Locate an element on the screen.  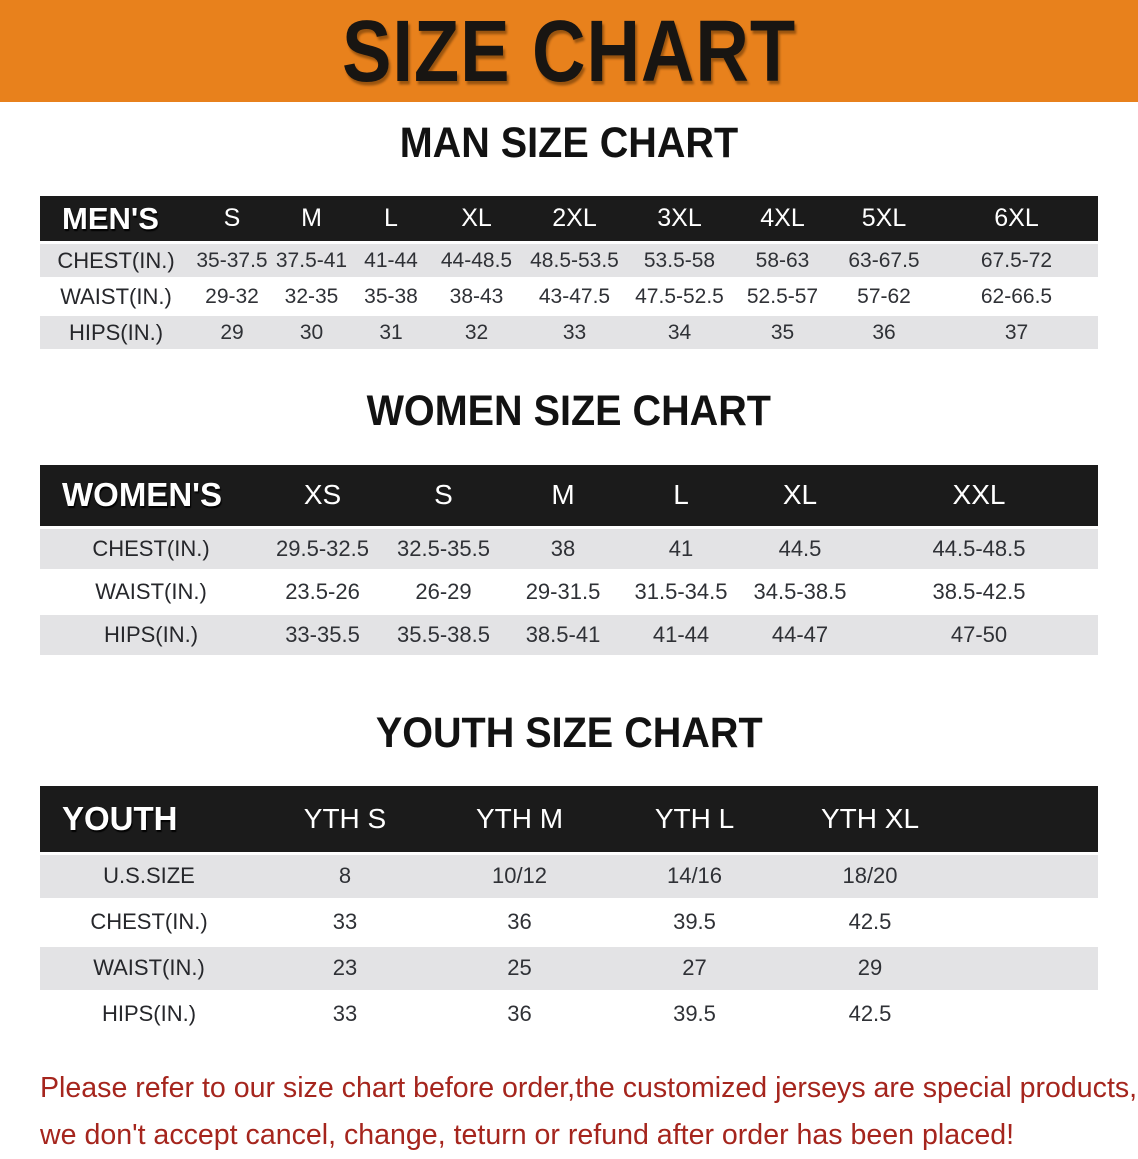
size-table-row: HIPS(IN.) 29 30 31 32 33 34 35 36 37 is located at coordinates (569, 333).